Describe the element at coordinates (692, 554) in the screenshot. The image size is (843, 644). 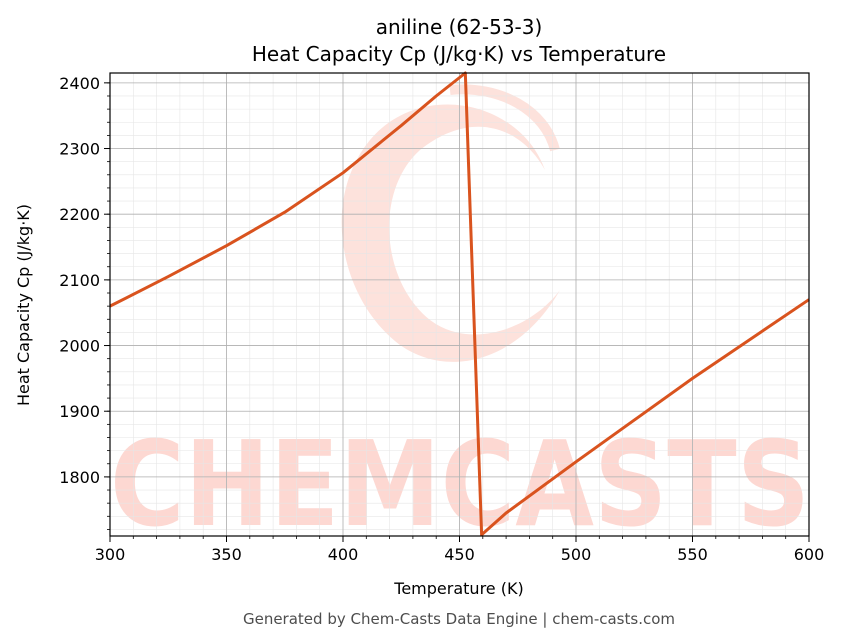
I see `x-tick-label: 550` at that location.